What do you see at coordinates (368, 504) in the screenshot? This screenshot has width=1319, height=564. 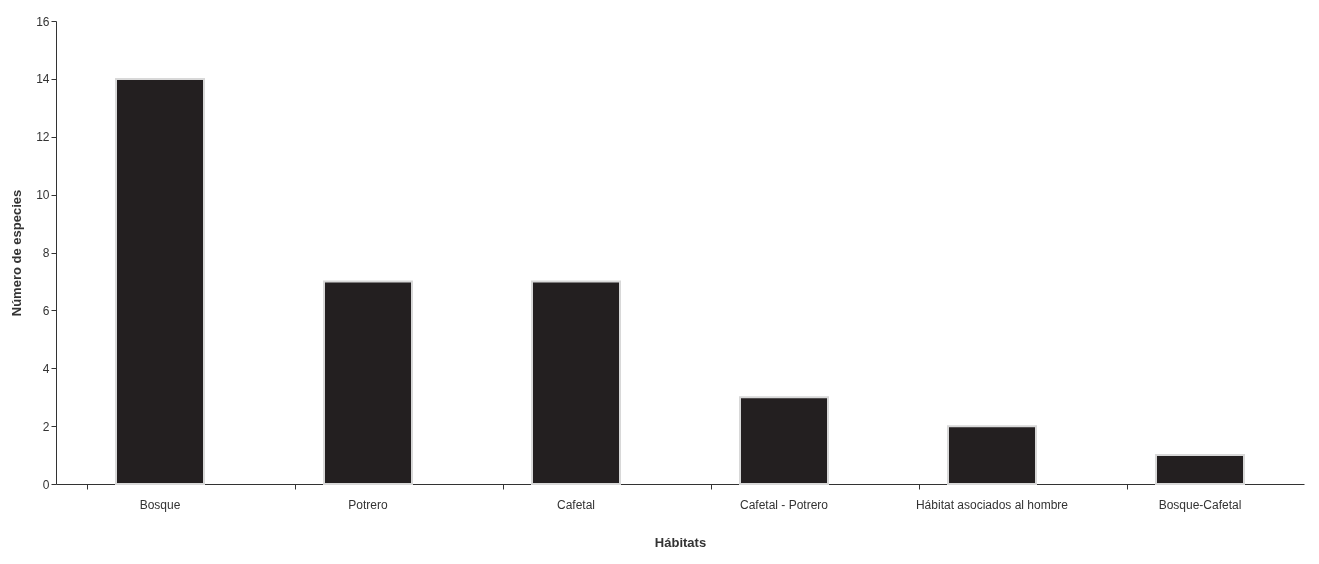 I see `x-tick-label: Potrero` at bounding box center [368, 504].